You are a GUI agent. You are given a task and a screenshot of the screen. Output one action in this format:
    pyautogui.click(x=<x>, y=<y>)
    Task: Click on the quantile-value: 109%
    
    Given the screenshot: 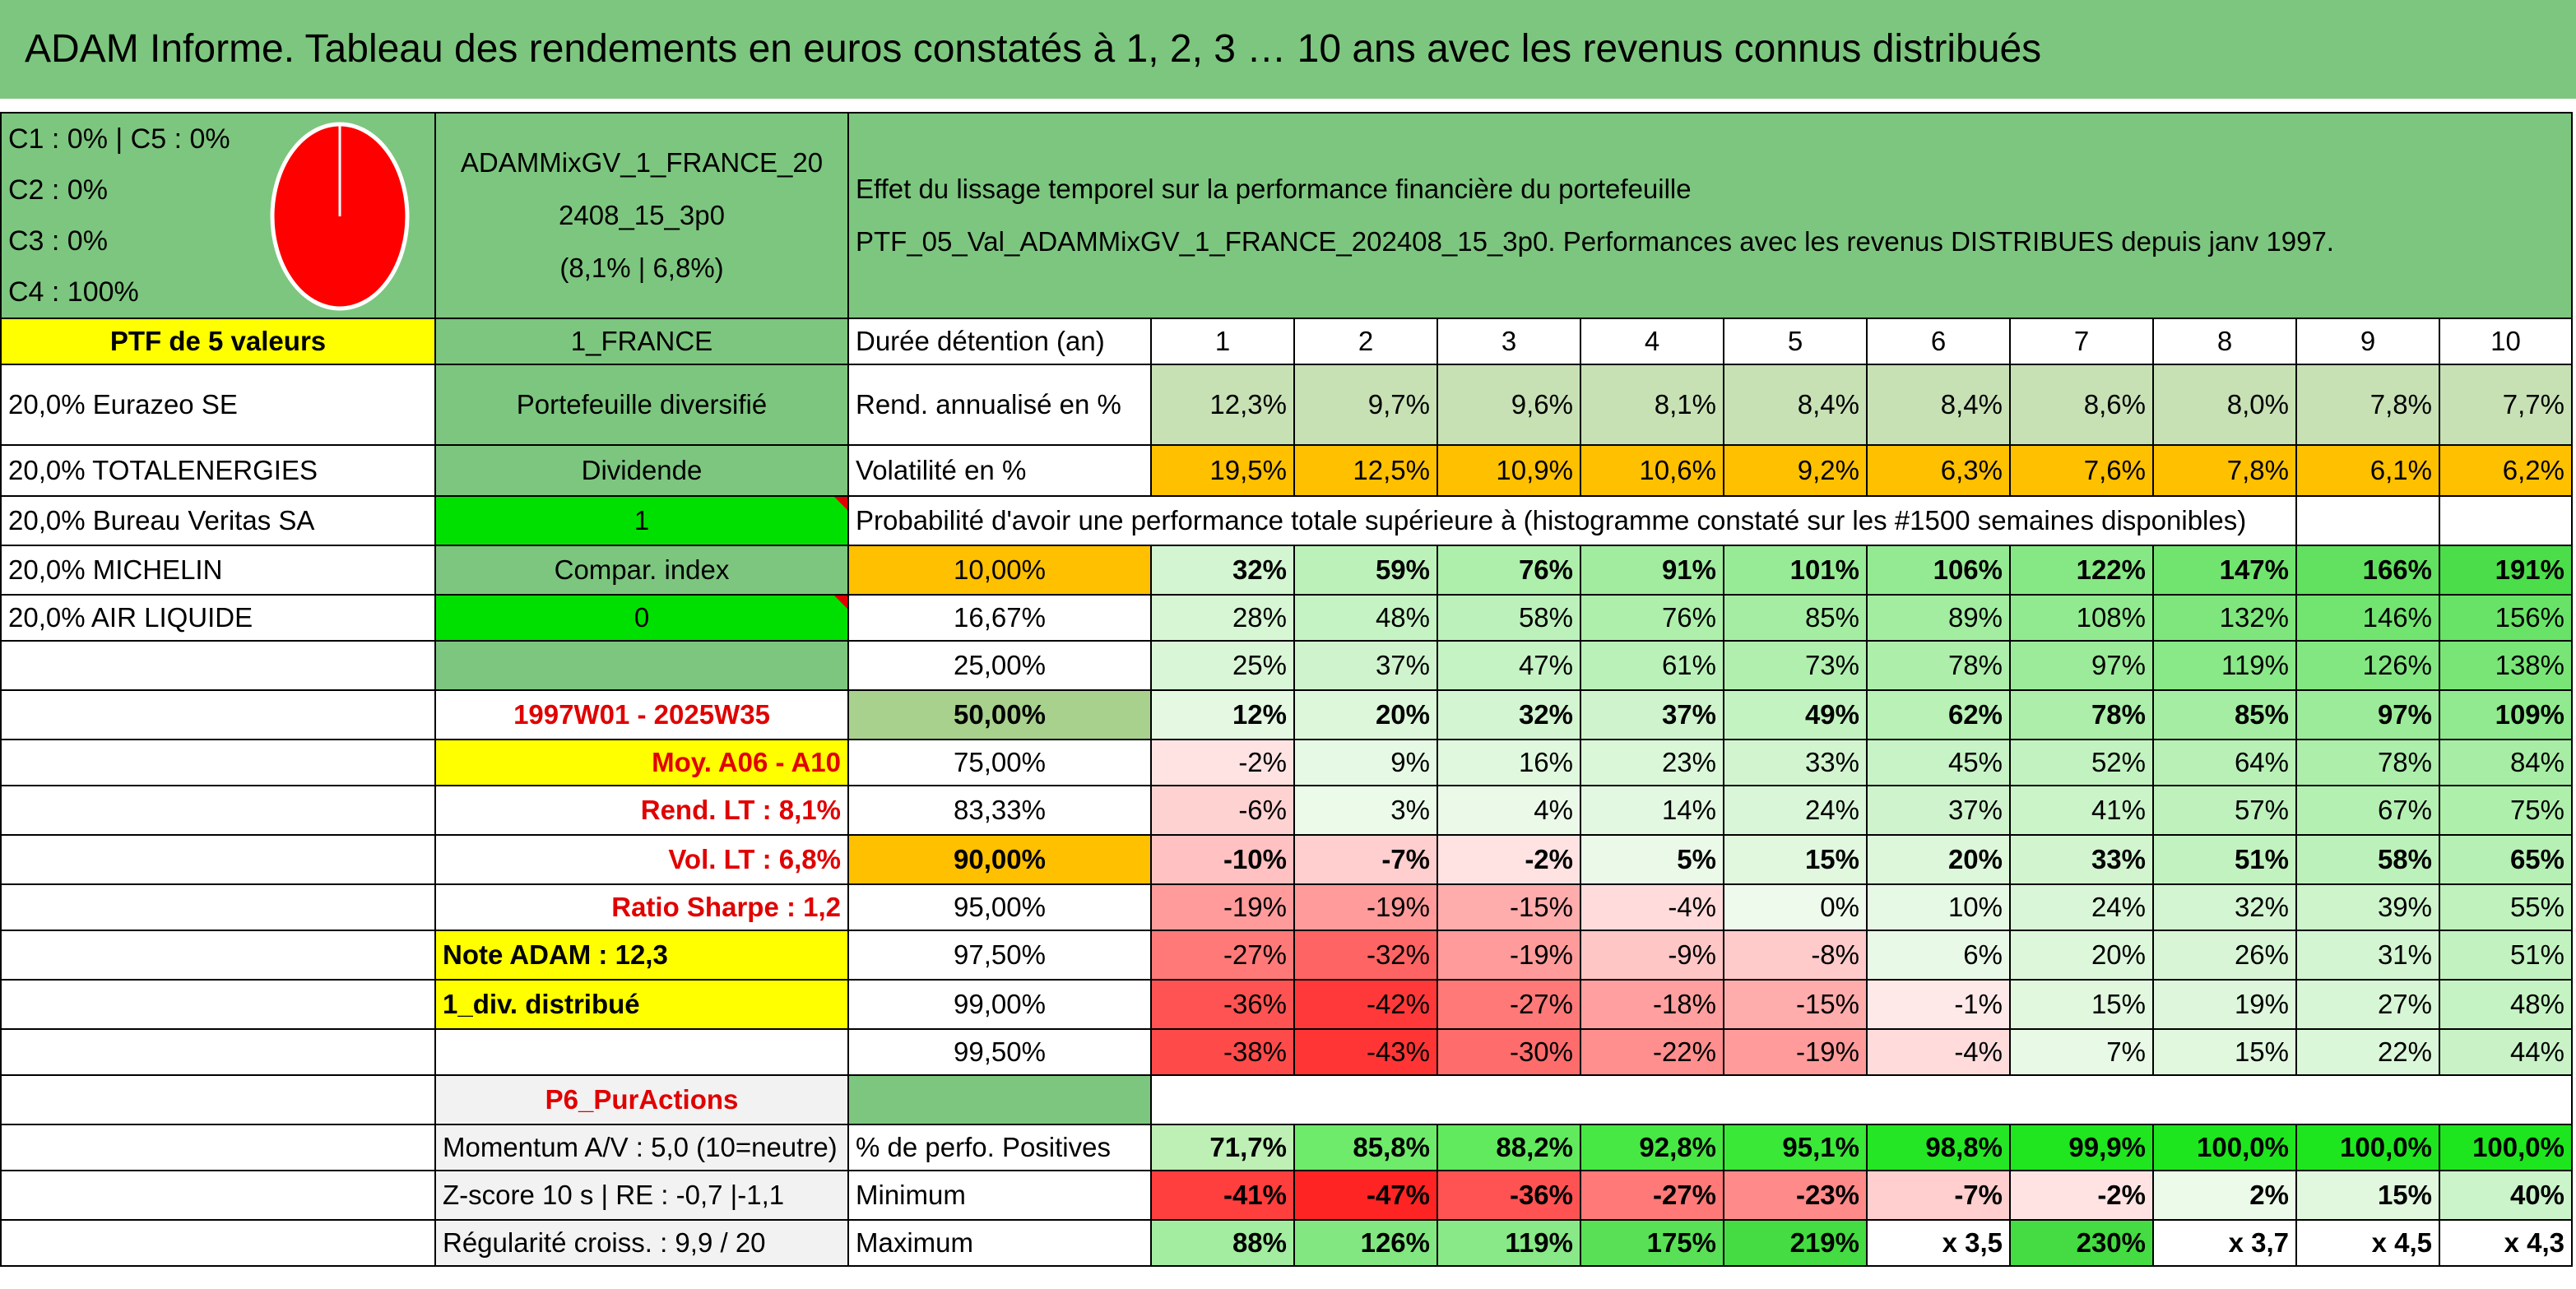 What is the action you would take?
    pyautogui.click(x=2506, y=714)
    